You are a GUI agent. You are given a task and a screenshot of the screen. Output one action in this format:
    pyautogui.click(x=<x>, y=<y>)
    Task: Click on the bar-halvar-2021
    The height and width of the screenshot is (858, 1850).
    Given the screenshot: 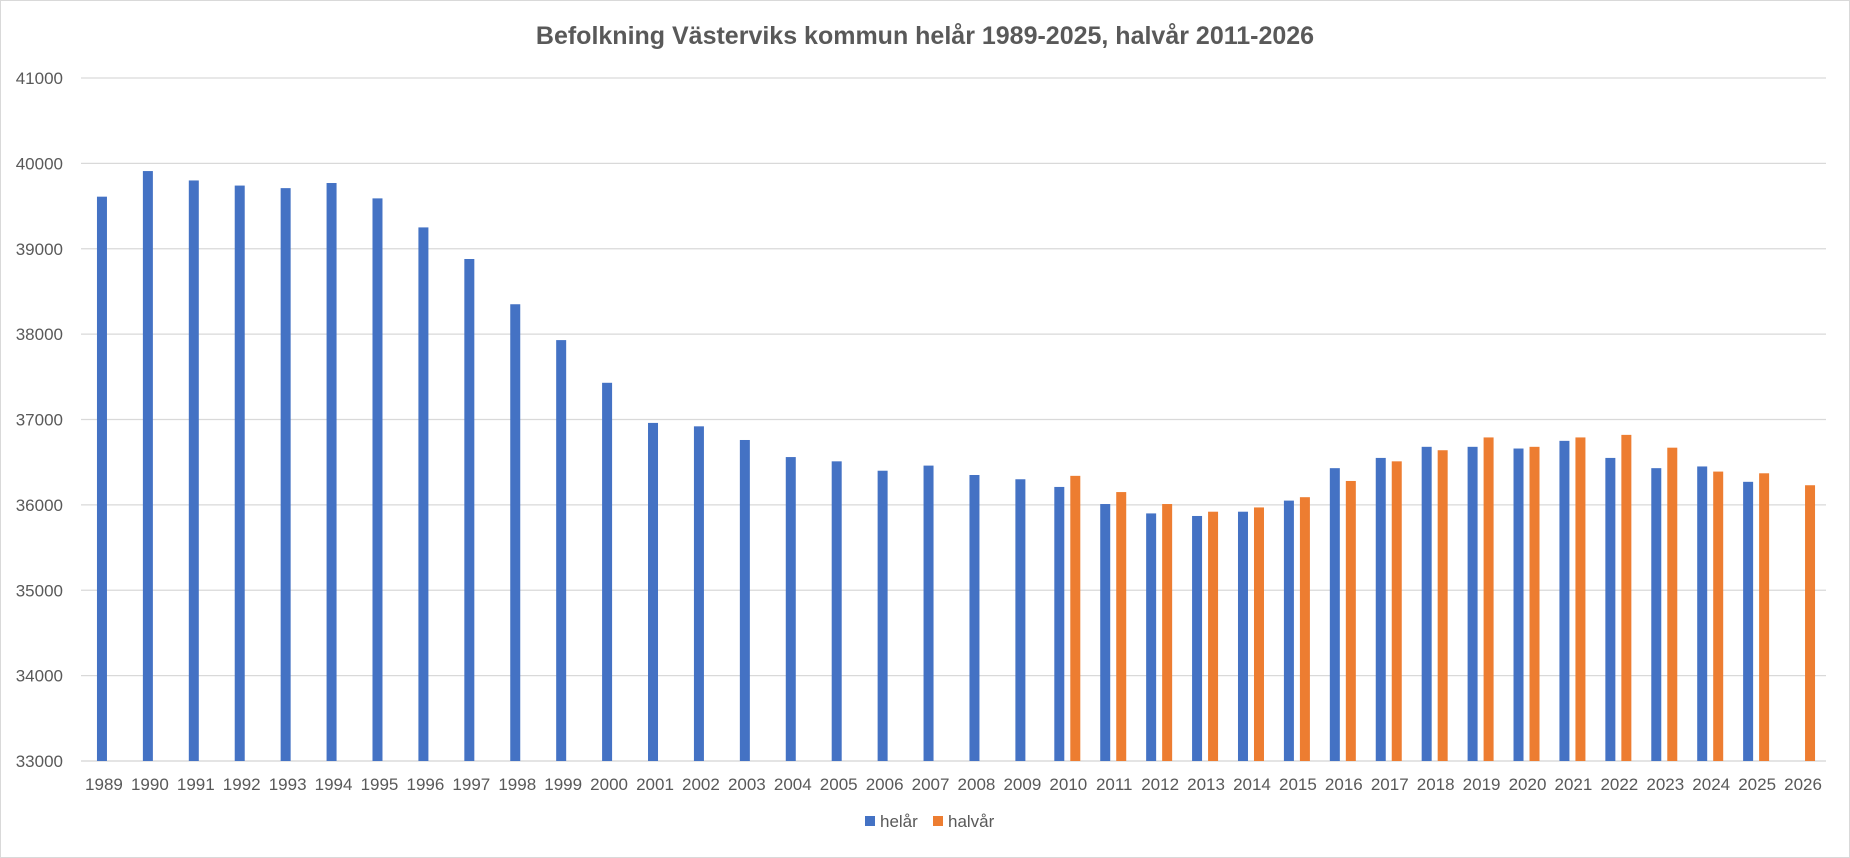 What is the action you would take?
    pyautogui.click(x=1580, y=599)
    